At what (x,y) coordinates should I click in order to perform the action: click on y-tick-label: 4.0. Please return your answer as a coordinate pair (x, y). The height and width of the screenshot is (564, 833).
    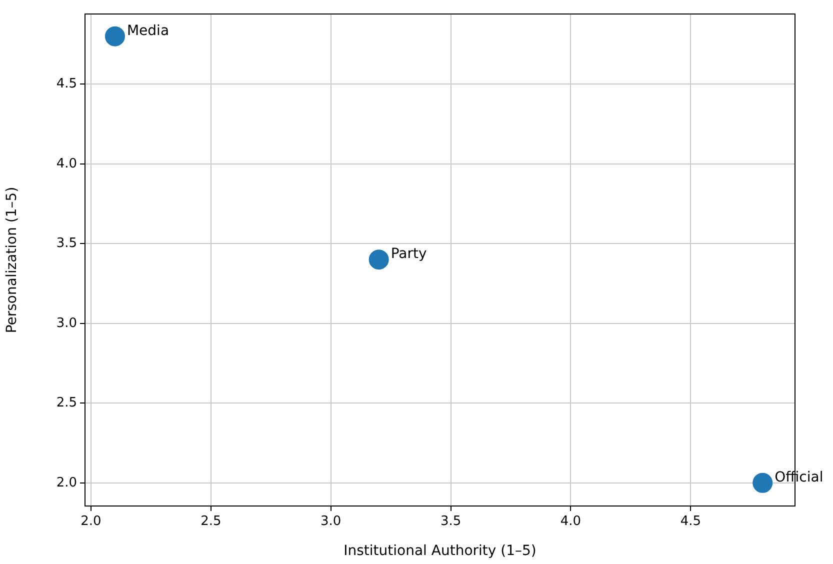
    Looking at the image, I should click on (66, 164).